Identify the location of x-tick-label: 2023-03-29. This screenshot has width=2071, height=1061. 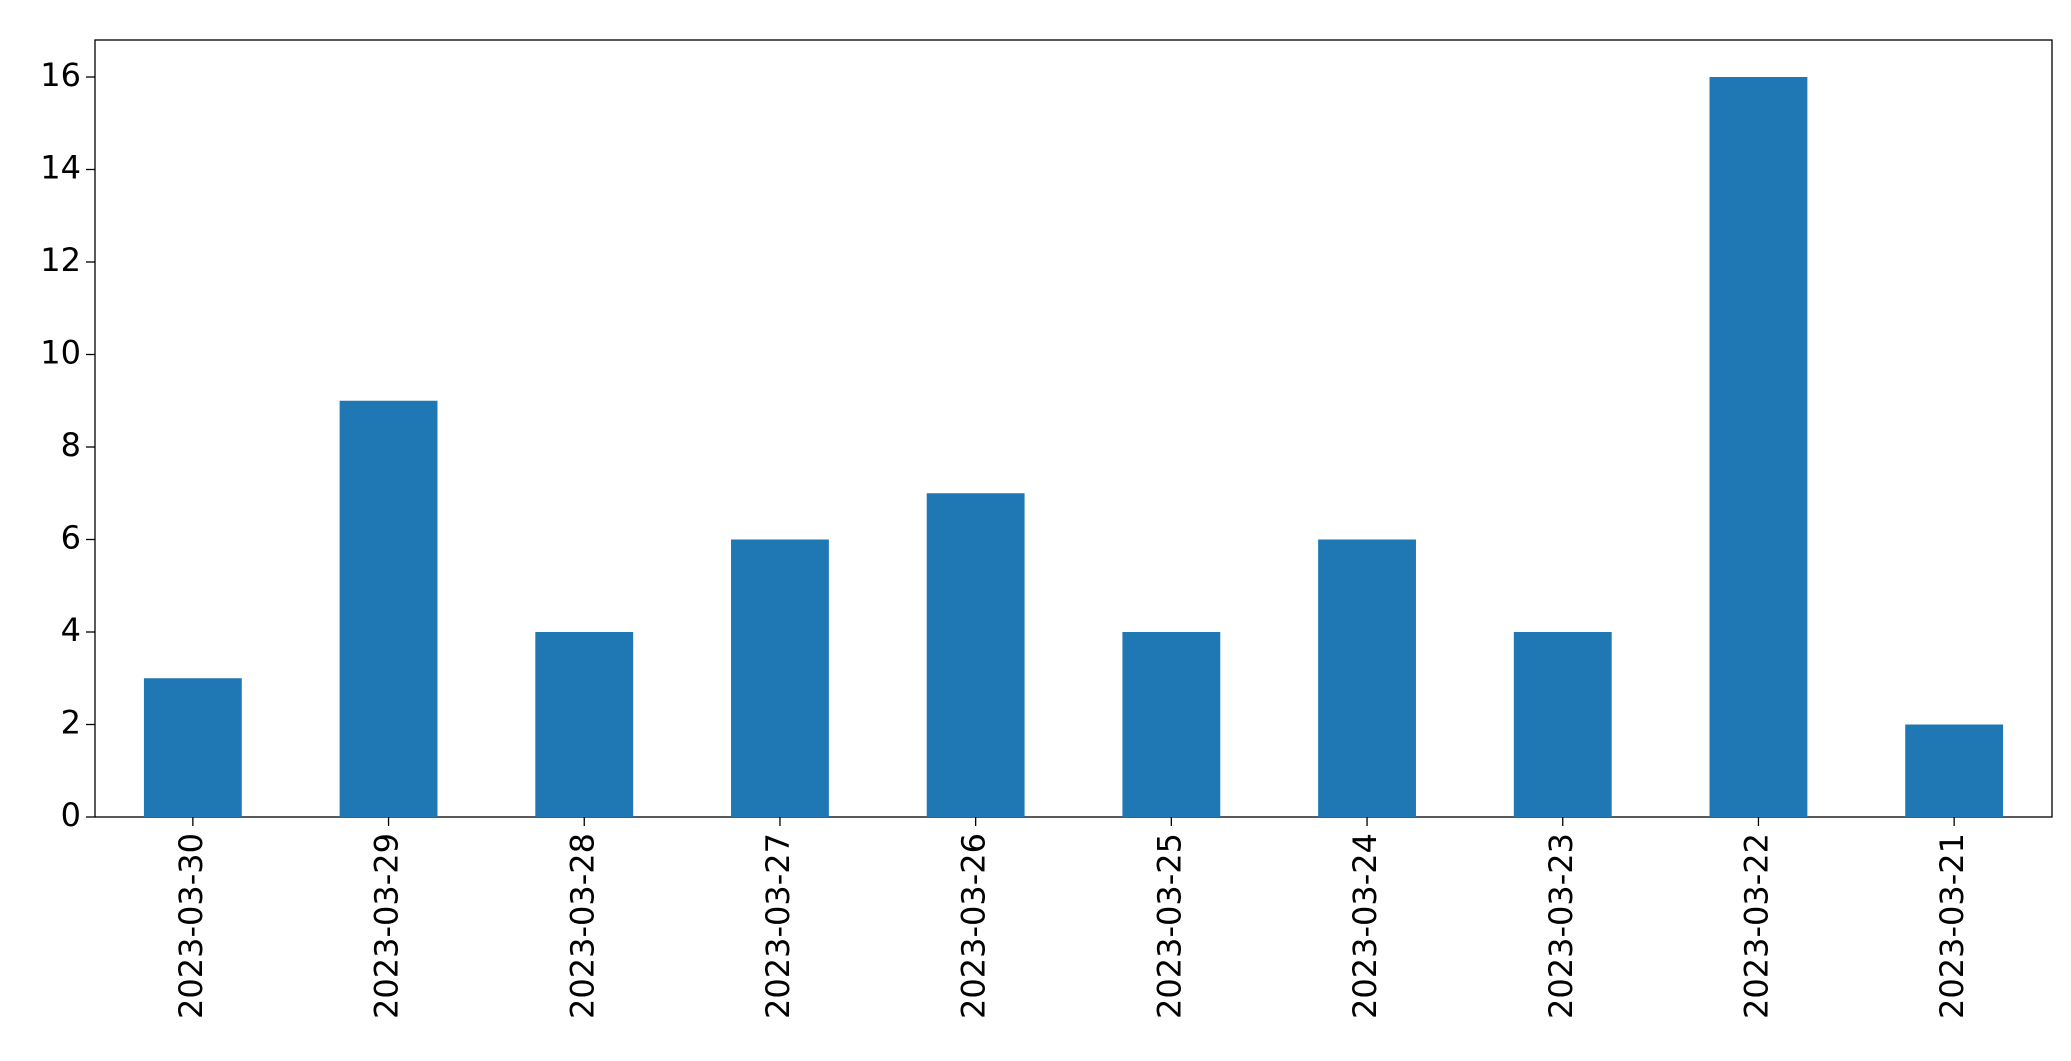
(387, 926).